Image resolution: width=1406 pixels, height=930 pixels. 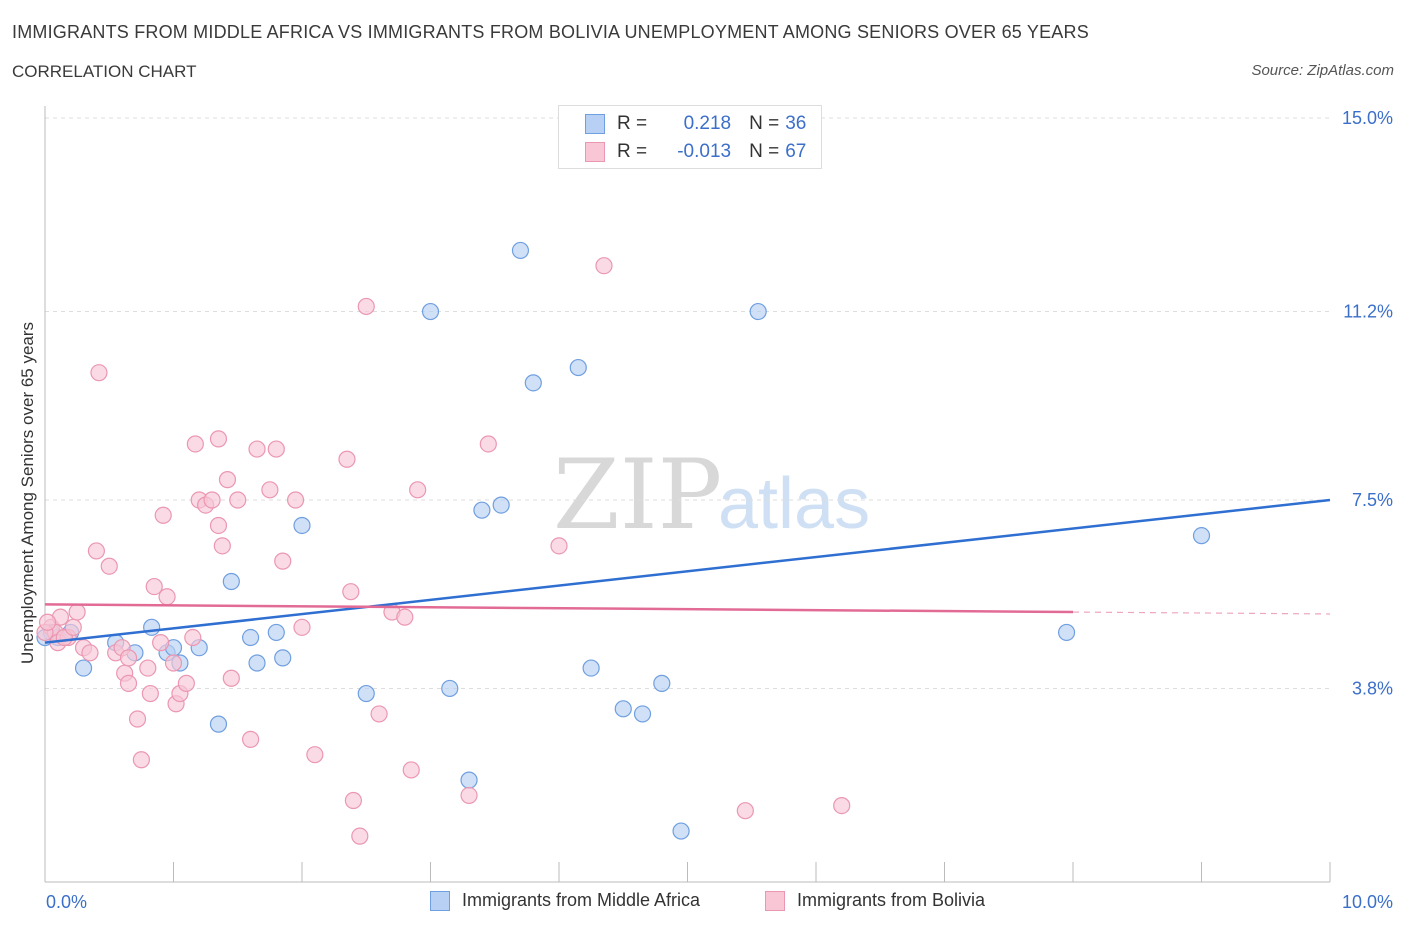 What do you see at coordinates (632, 123) in the screenshot?
I see `legend-r-label: R =` at bounding box center [632, 123].